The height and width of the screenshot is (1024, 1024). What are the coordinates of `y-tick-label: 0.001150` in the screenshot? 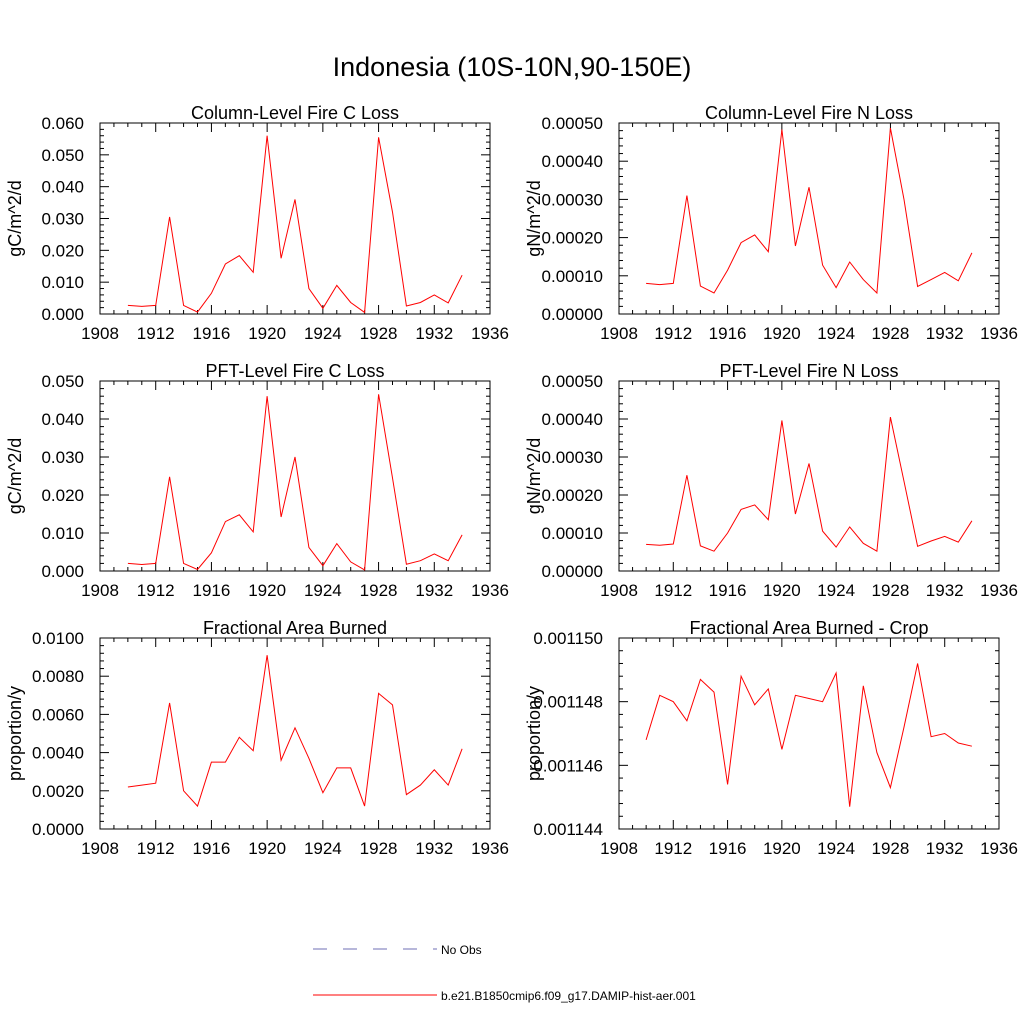 It's located at (568, 638).